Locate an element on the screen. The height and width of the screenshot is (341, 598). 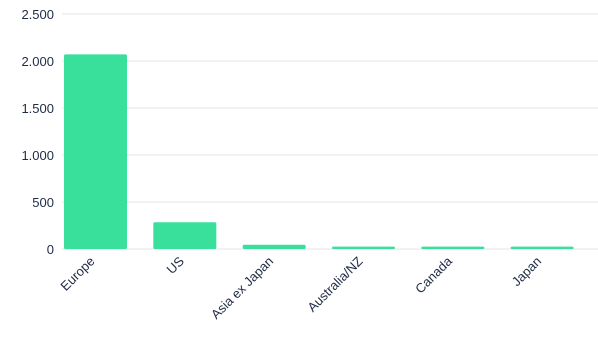
x-tick-label: Europe is located at coordinates (77, 274).